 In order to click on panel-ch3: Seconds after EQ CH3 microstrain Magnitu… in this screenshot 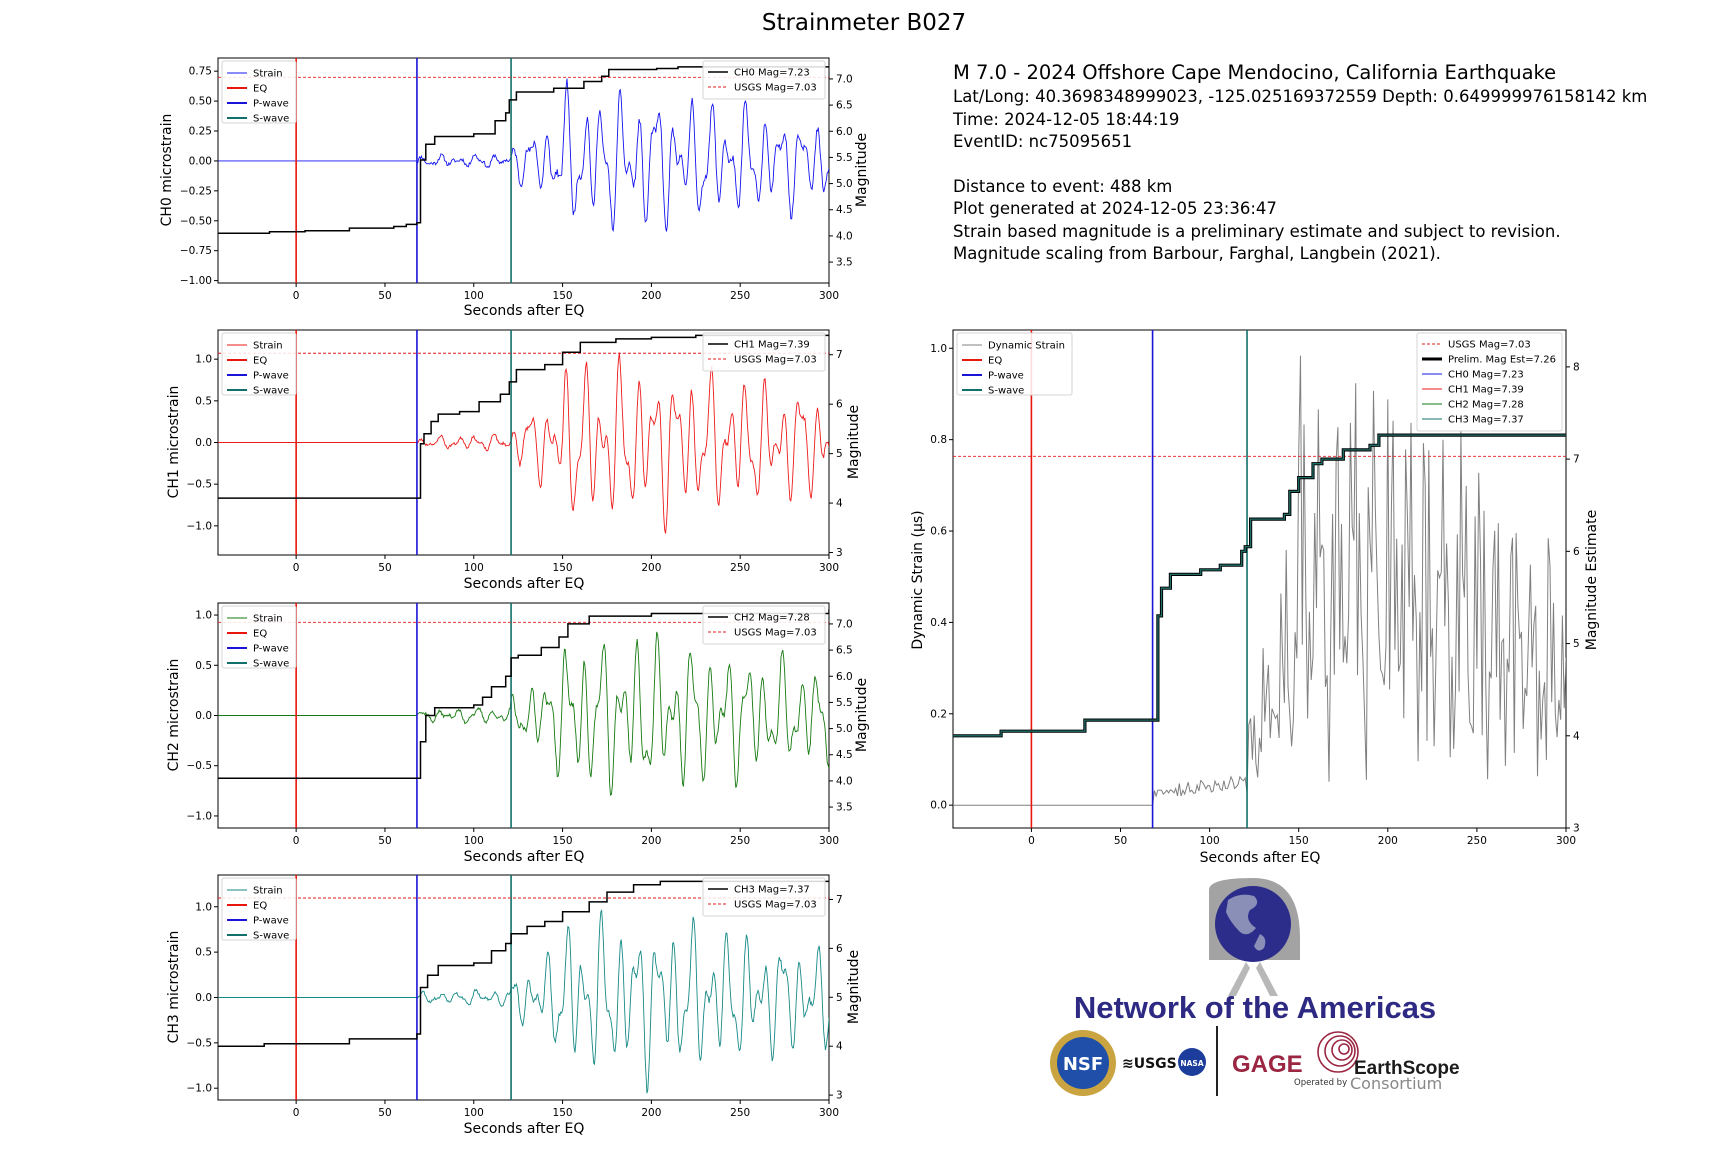, I will do `click(514, 1005)`.